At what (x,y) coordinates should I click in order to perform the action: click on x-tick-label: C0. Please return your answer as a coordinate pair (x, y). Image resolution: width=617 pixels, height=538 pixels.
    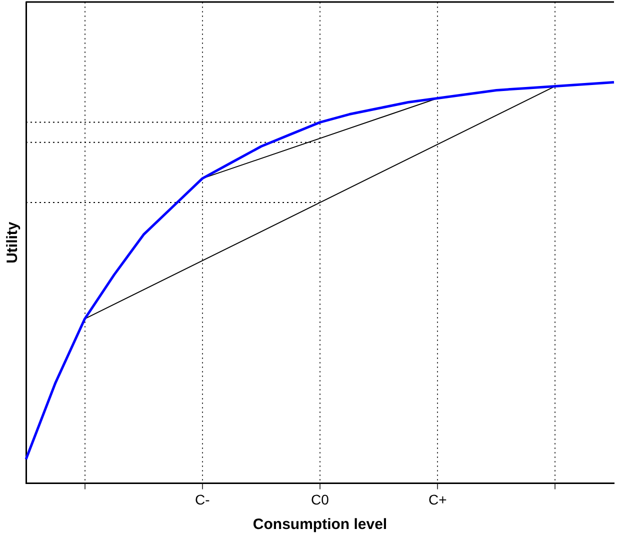
    Looking at the image, I should click on (320, 499).